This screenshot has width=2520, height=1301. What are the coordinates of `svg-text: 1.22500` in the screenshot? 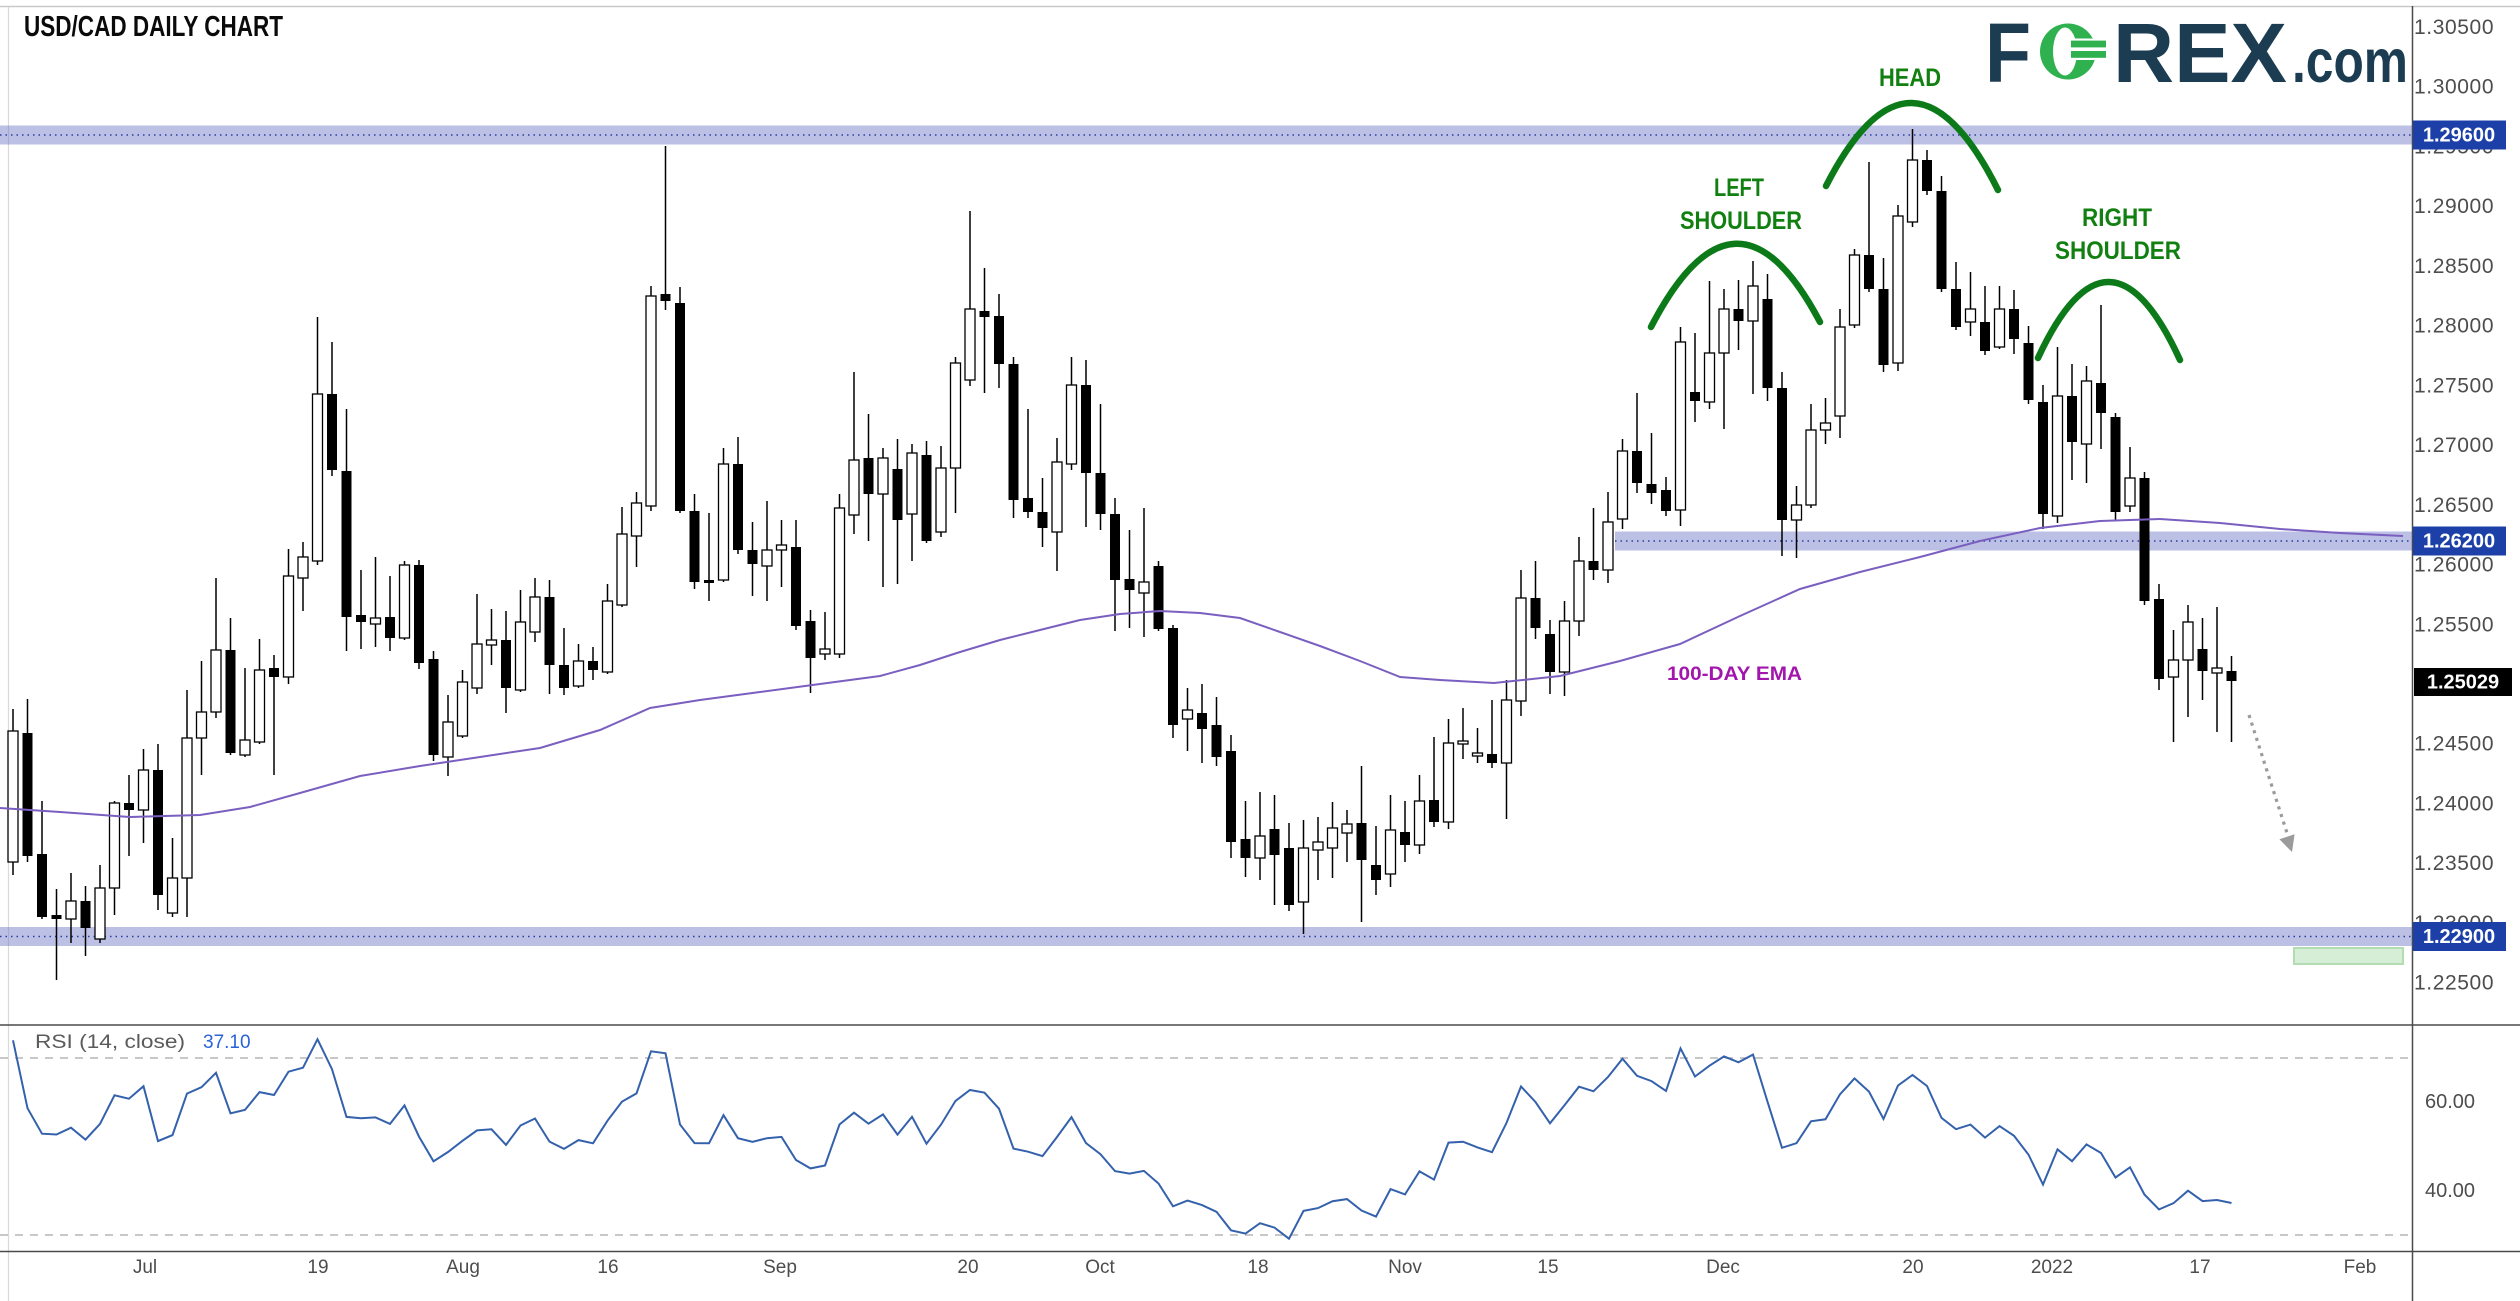 It's located at (2454, 983).